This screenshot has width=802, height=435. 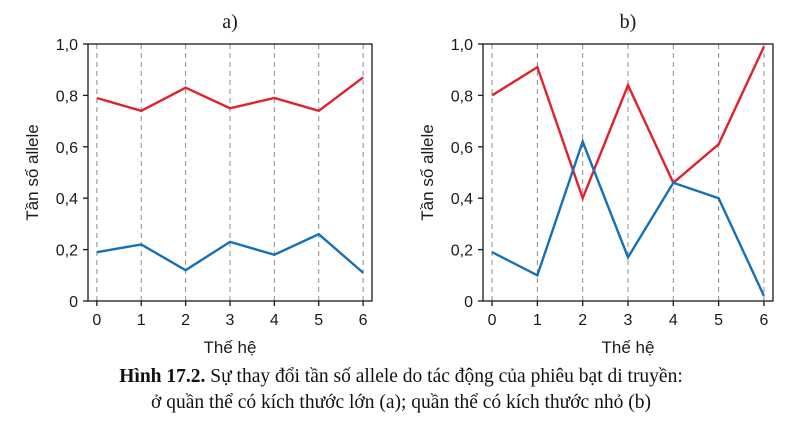 I want to click on caption-label: Hình 17.2., so click(x=162, y=376).